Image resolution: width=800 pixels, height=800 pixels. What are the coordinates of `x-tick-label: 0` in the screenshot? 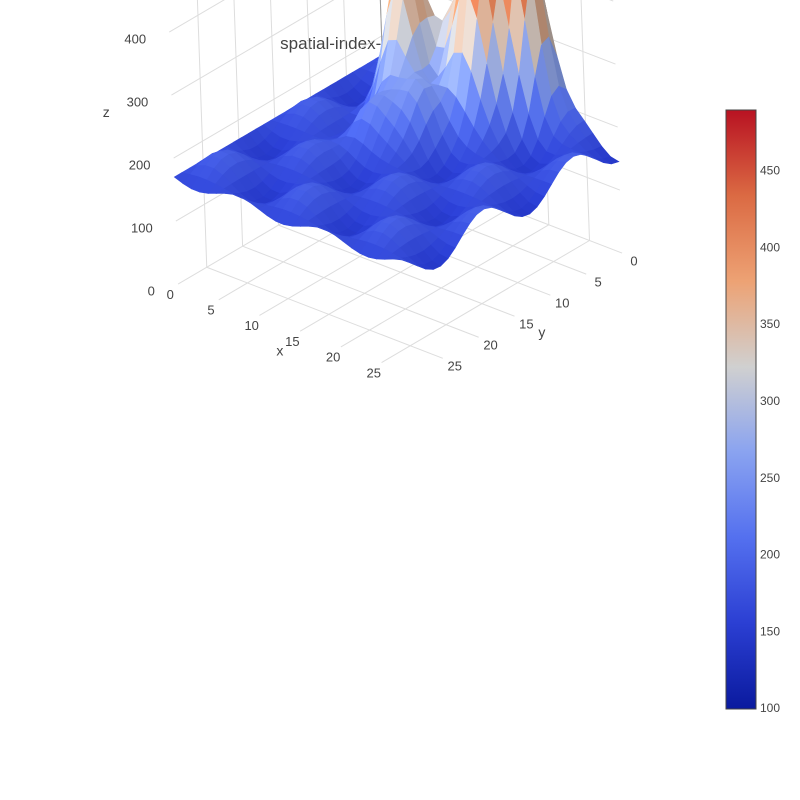 It's located at (170, 294).